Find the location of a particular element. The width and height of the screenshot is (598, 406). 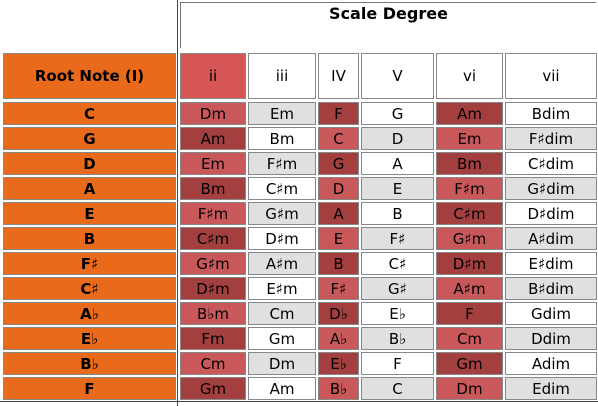

degree-header-v: V is located at coordinates (397, 76).